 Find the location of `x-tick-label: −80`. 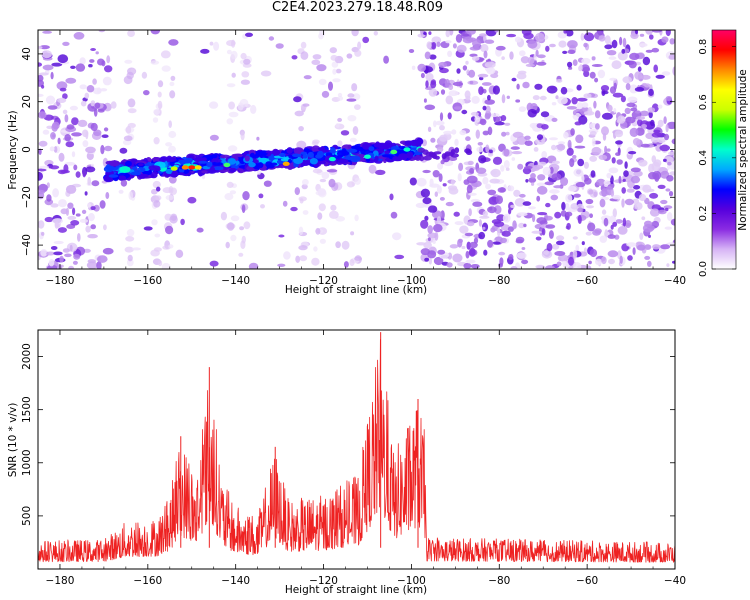

x-tick-label: −80 is located at coordinates (499, 581).